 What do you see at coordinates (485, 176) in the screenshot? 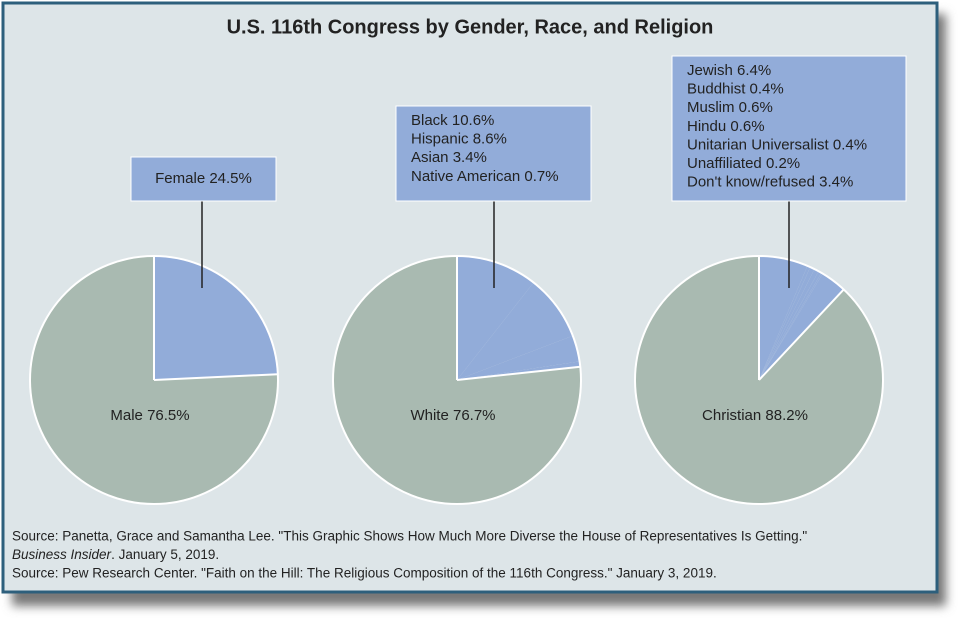
I see `slice-label: Native American 0.7%` at bounding box center [485, 176].